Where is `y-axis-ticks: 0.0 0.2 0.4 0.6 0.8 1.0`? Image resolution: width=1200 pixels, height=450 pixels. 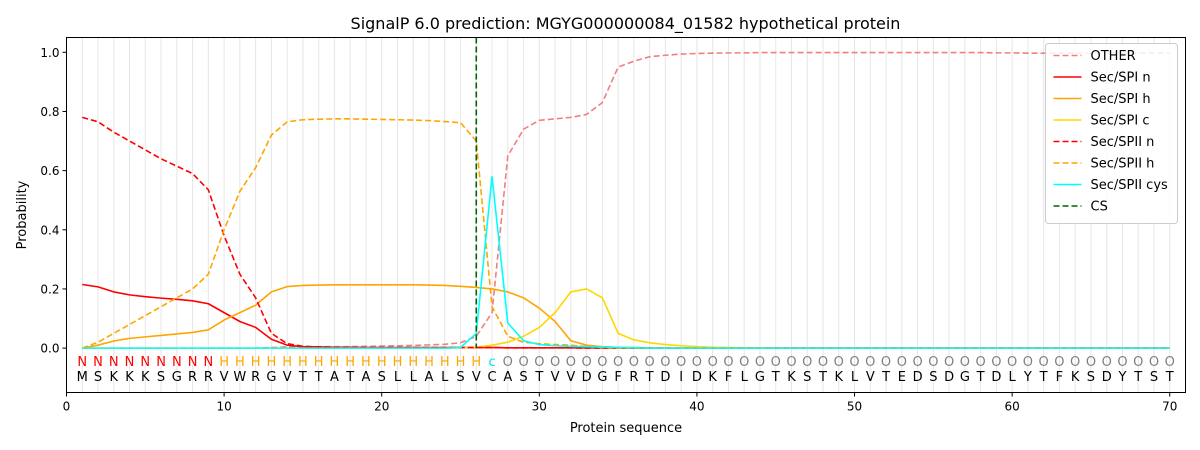
y-axis-ticks: 0.0 0.2 0.4 0.6 0.8 1.0 is located at coordinates (53, 201).